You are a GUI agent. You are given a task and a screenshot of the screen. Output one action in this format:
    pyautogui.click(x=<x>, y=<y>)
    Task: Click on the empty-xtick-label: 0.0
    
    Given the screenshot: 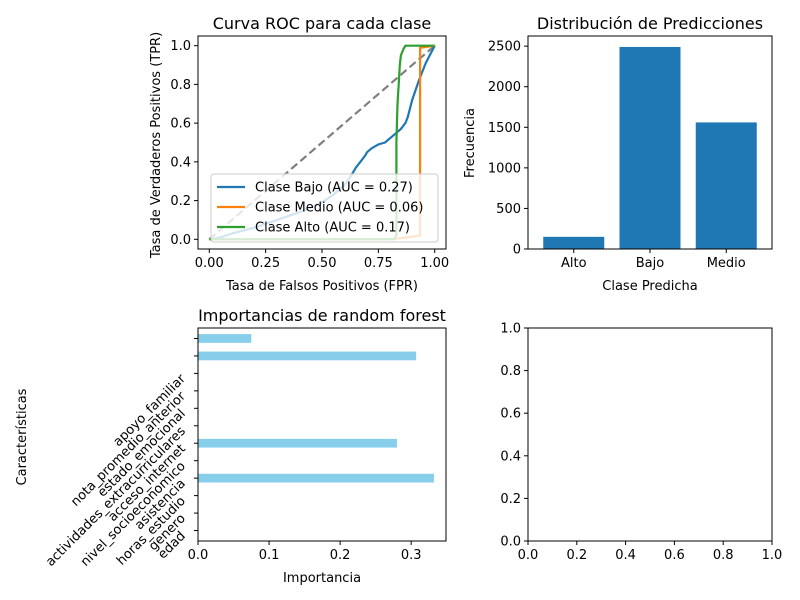 What is the action you would take?
    pyautogui.click(x=528, y=555)
    